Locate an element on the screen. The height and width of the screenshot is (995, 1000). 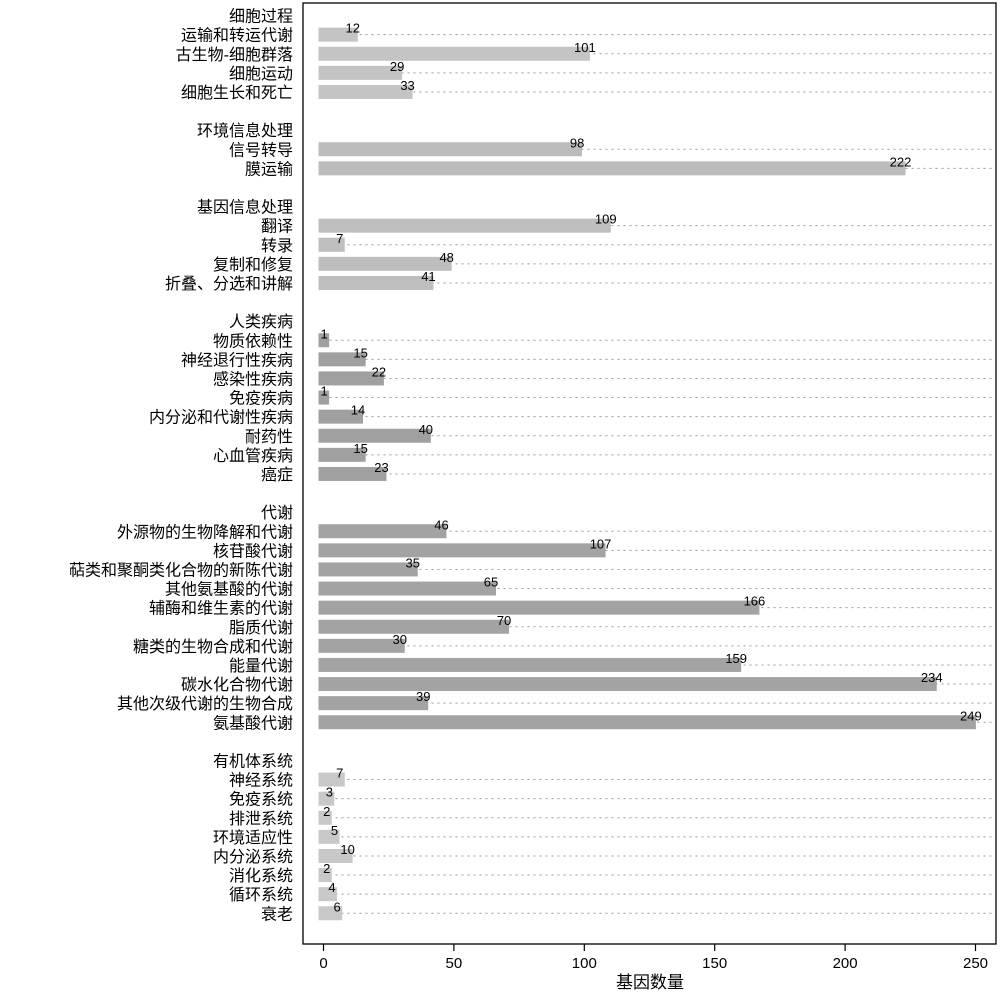
x-tick-label: 250 is located at coordinates (975, 963).